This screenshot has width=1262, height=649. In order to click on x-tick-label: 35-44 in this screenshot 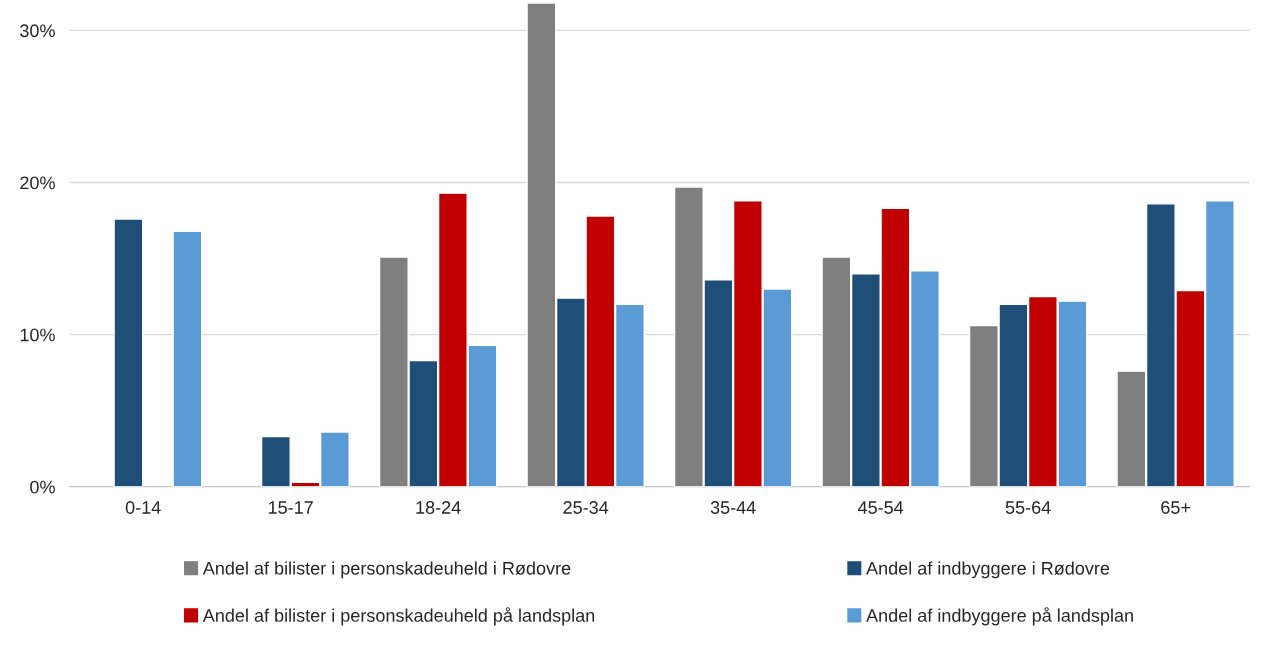, I will do `click(733, 507)`.